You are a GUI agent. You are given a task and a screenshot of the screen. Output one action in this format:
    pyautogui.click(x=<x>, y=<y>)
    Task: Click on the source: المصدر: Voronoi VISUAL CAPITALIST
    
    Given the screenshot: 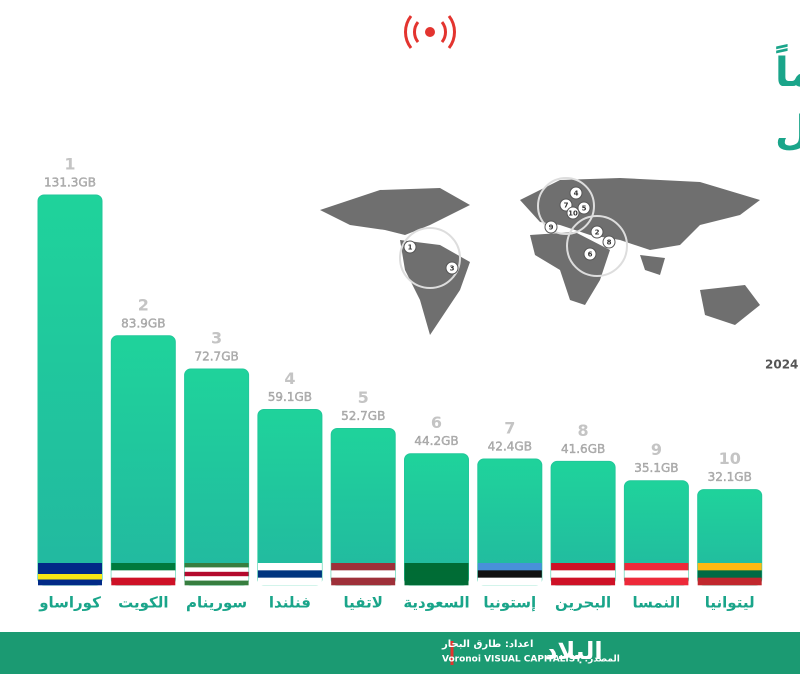 What is the action you would take?
    pyautogui.click(x=531, y=660)
    